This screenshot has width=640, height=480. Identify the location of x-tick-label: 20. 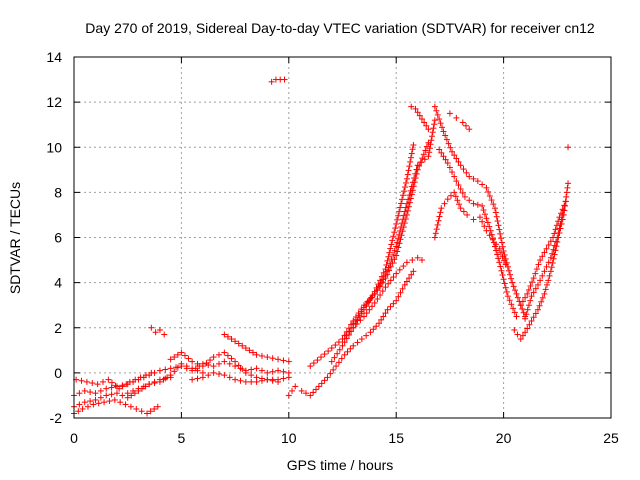
(504, 438).